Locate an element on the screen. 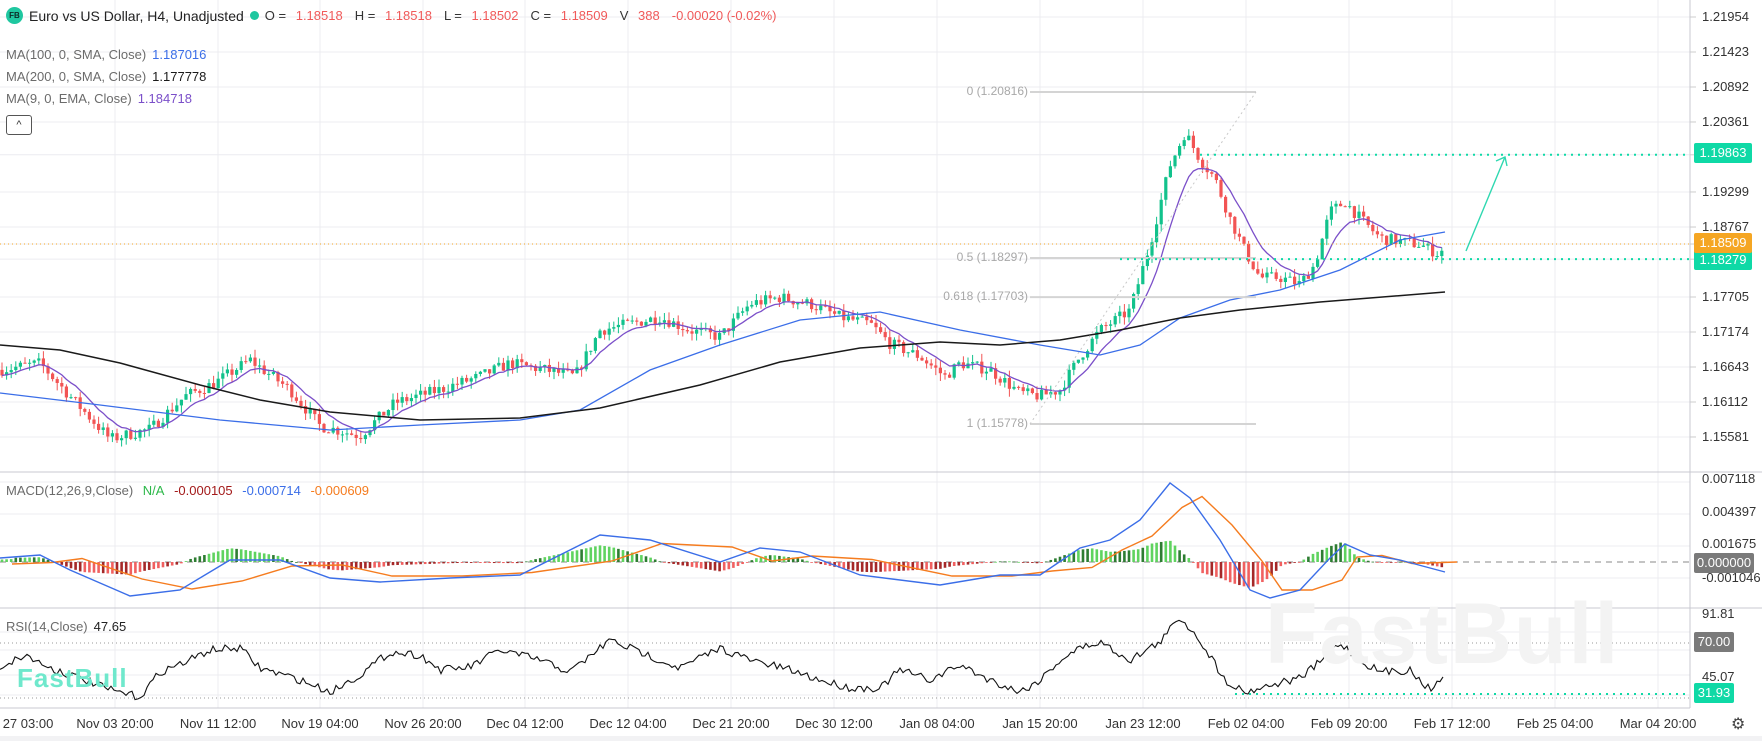  rsi-axis-label: 45.07 is located at coordinates (1718, 676).